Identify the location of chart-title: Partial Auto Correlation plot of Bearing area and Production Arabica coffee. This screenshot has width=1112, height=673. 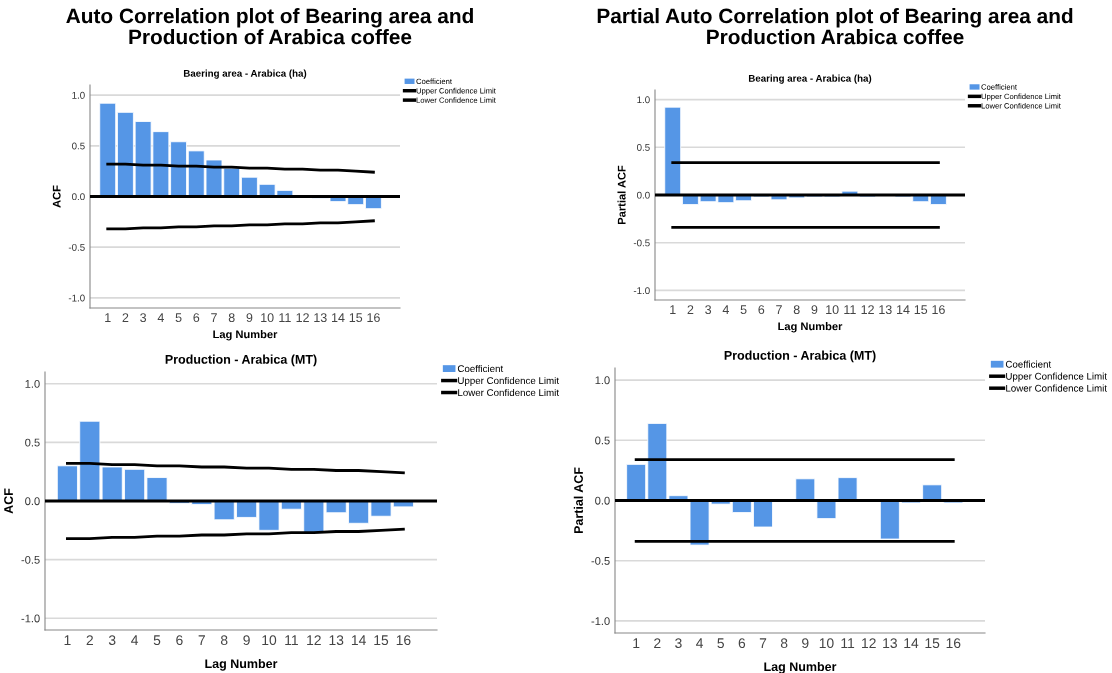
(835, 26).